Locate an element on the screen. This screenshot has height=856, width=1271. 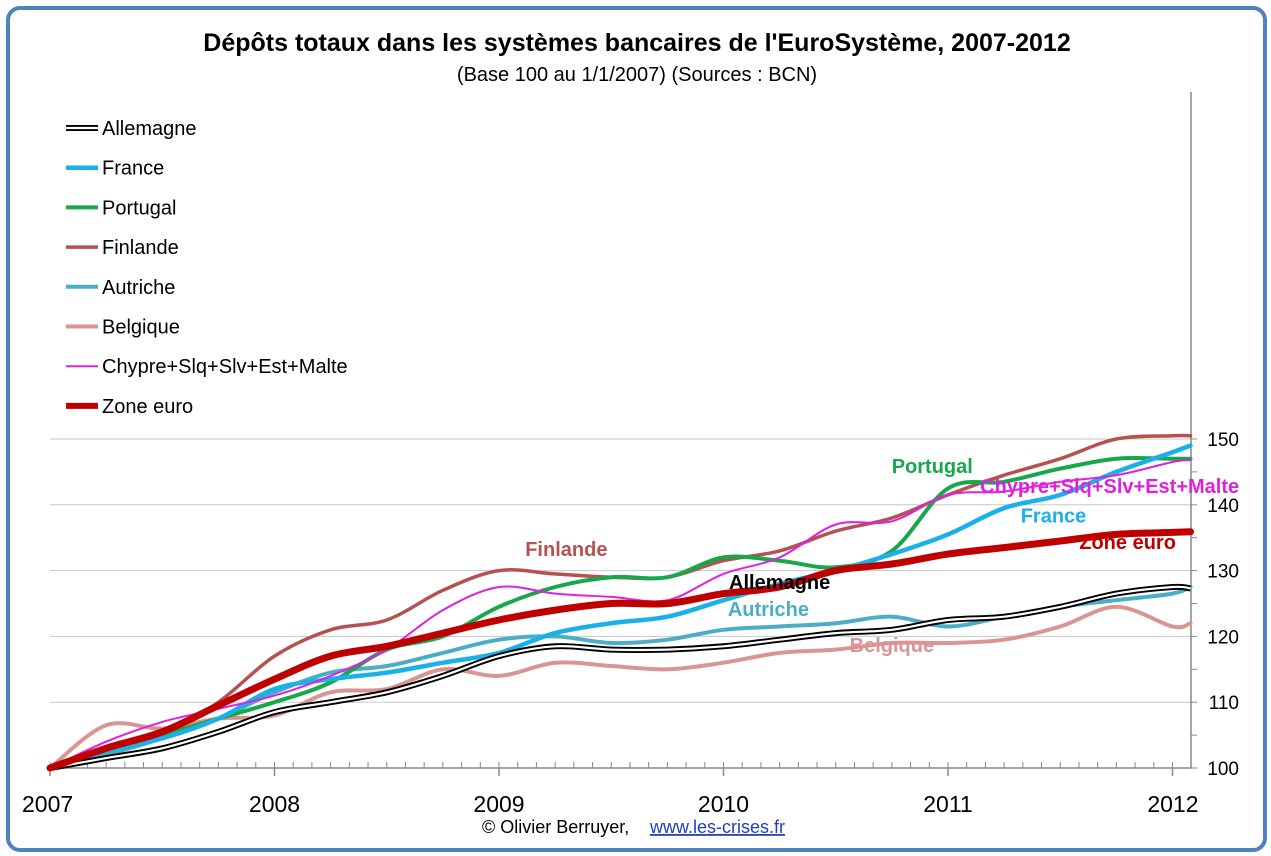
annotation-portugal: Portugal is located at coordinates (932, 467).